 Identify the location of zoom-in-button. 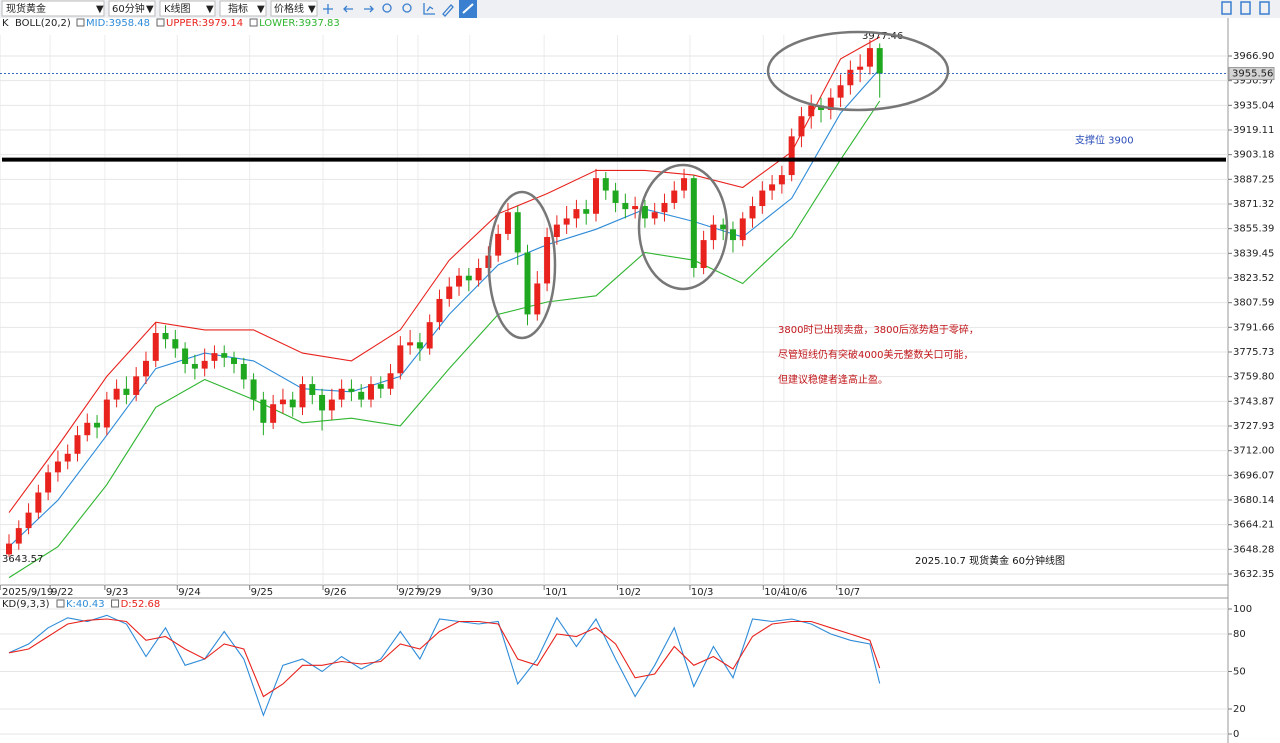
(387, 8).